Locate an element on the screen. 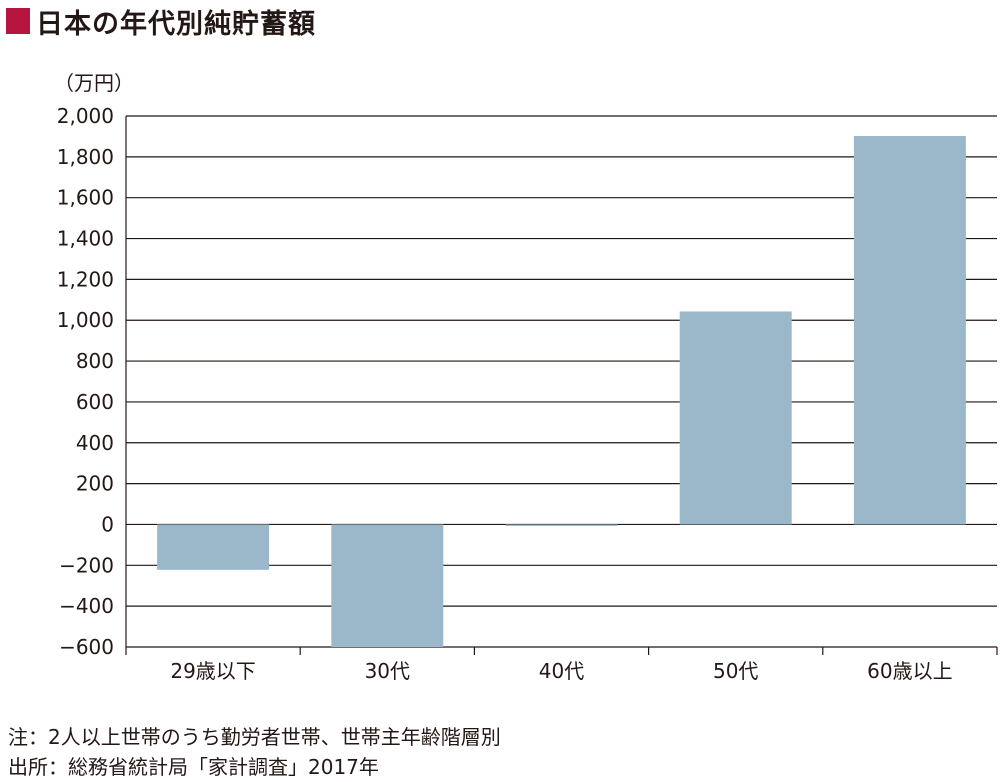 This screenshot has height=782, width=1000. note-text: 注：2人以上世帯のうち勤労者世帯、世帯主年齢階層別 is located at coordinates (254, 737).